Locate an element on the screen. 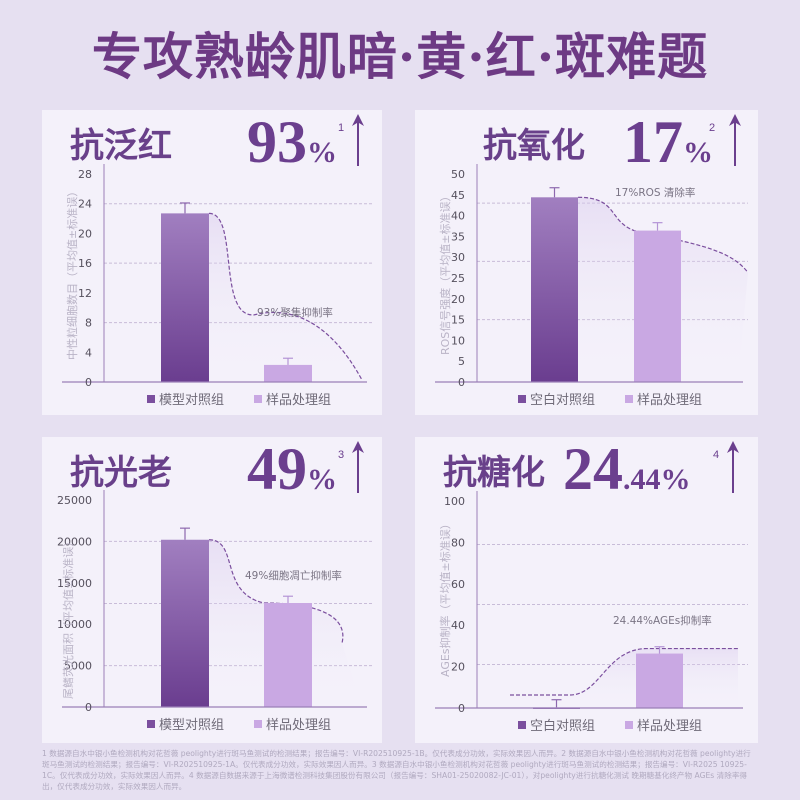 This screenshot has width=800, height=800. svg-text: 35 is located at coordinates (458, 236).